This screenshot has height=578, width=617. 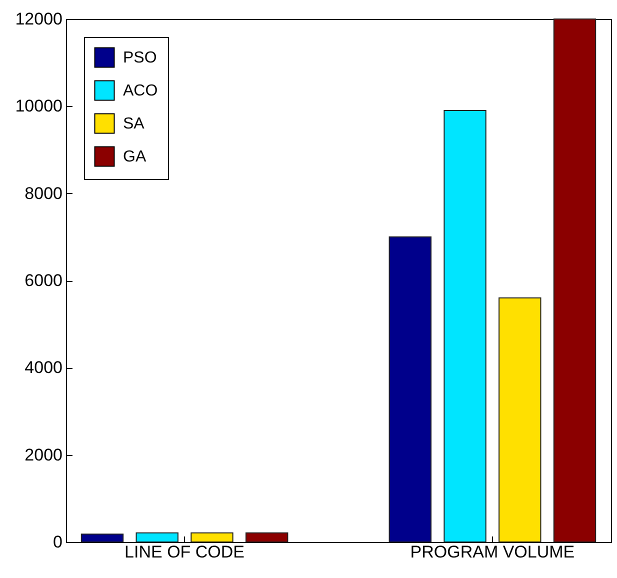 I want to click on y-tick-label: 2000, so click(x=43, y=454).